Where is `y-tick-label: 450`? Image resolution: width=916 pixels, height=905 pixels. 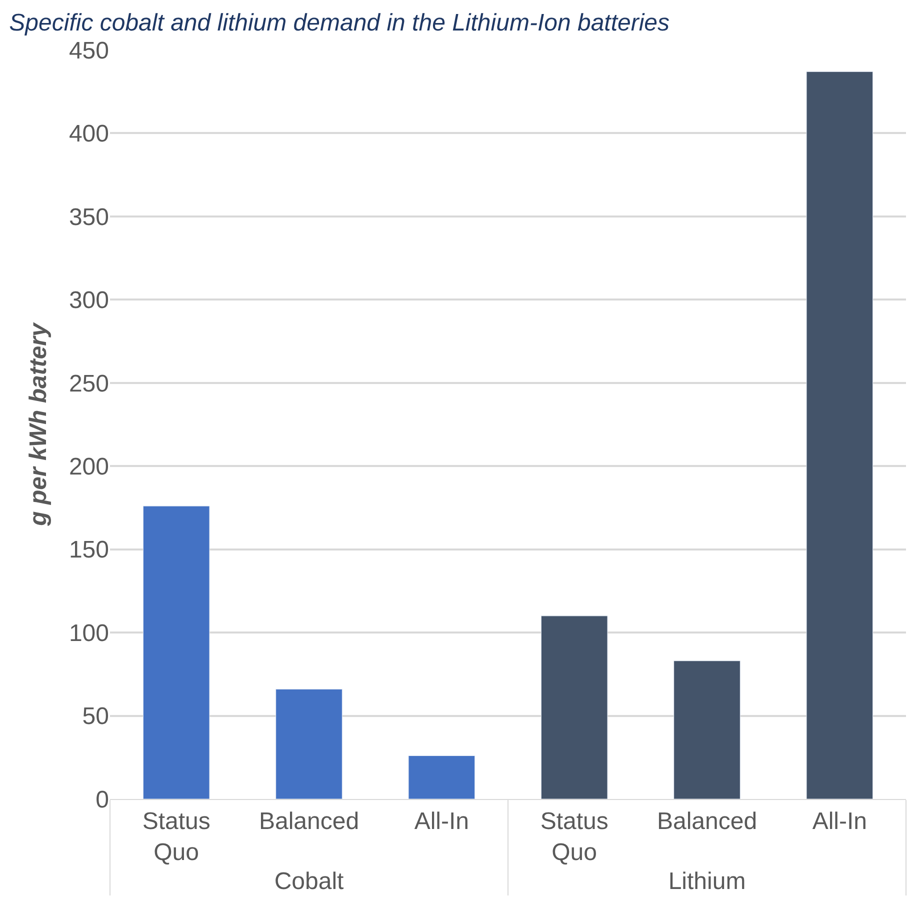
y-tick-label: 450 is located at coordinates (88, 50).